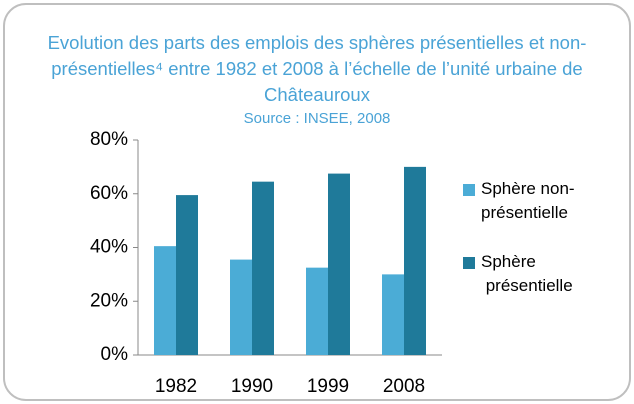 The image size is (634, 404). Describe the element at coordinates (176, 386) in the screenshot. I see `x-tick-label: 1982` at that location.